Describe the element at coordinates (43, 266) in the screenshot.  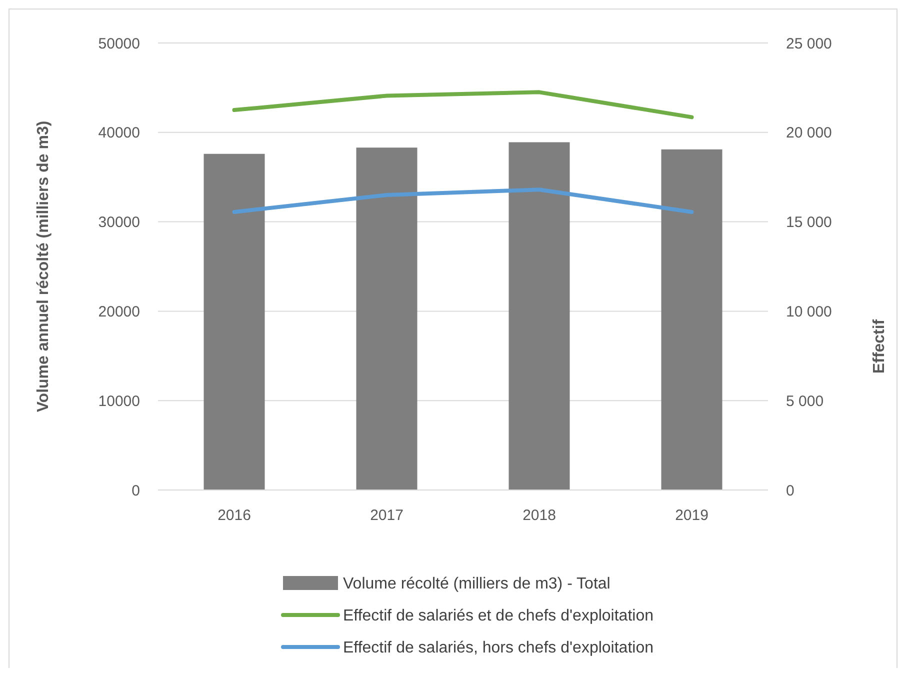
I see `y-axis-title: Volume annuel récolté (milliers de m3)` at that location.